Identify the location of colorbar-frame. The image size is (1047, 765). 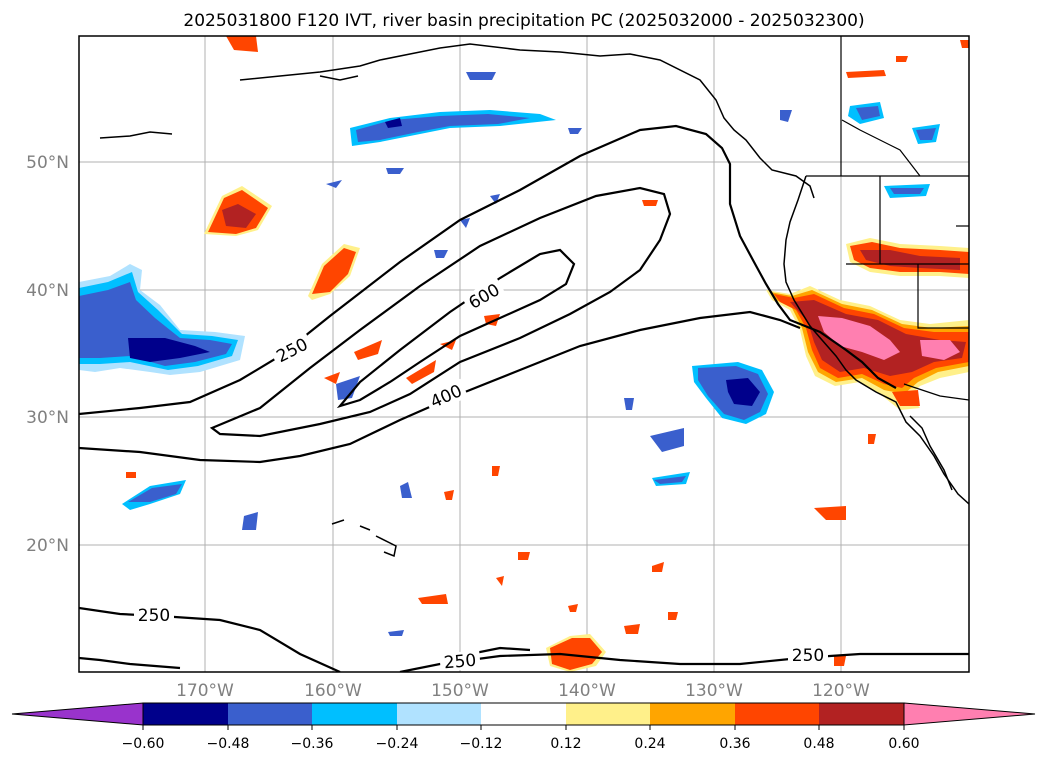
(523, 714).